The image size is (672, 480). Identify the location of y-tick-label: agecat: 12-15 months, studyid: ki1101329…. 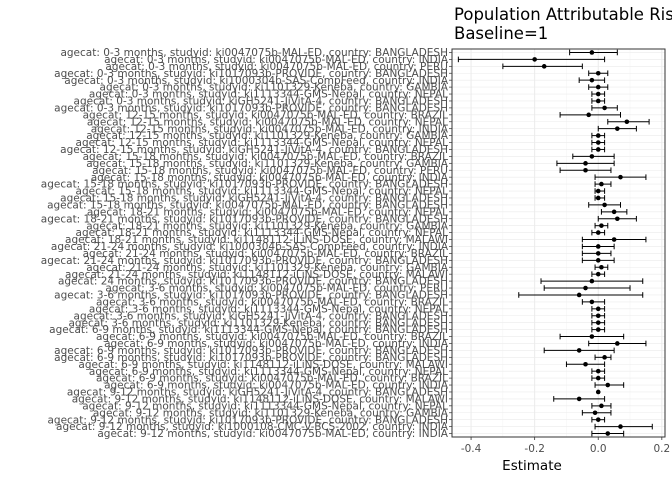
(267, 136).